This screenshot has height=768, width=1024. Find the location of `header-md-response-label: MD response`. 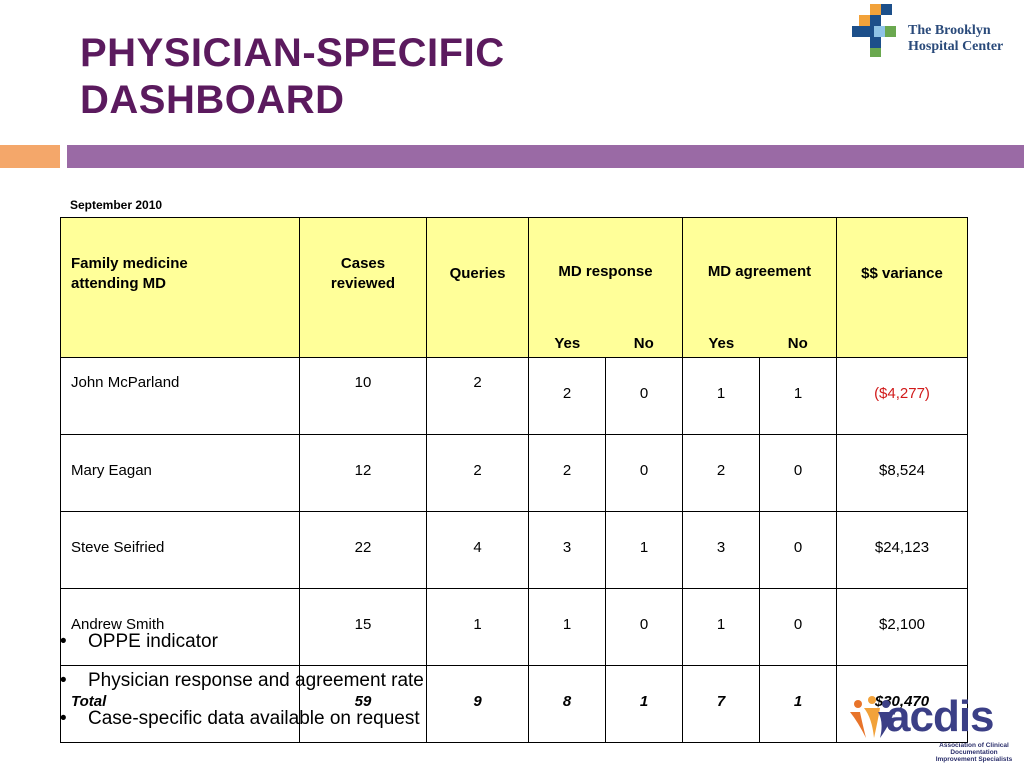

header-md-response-label: MD response is located at coordinates (605, 271).